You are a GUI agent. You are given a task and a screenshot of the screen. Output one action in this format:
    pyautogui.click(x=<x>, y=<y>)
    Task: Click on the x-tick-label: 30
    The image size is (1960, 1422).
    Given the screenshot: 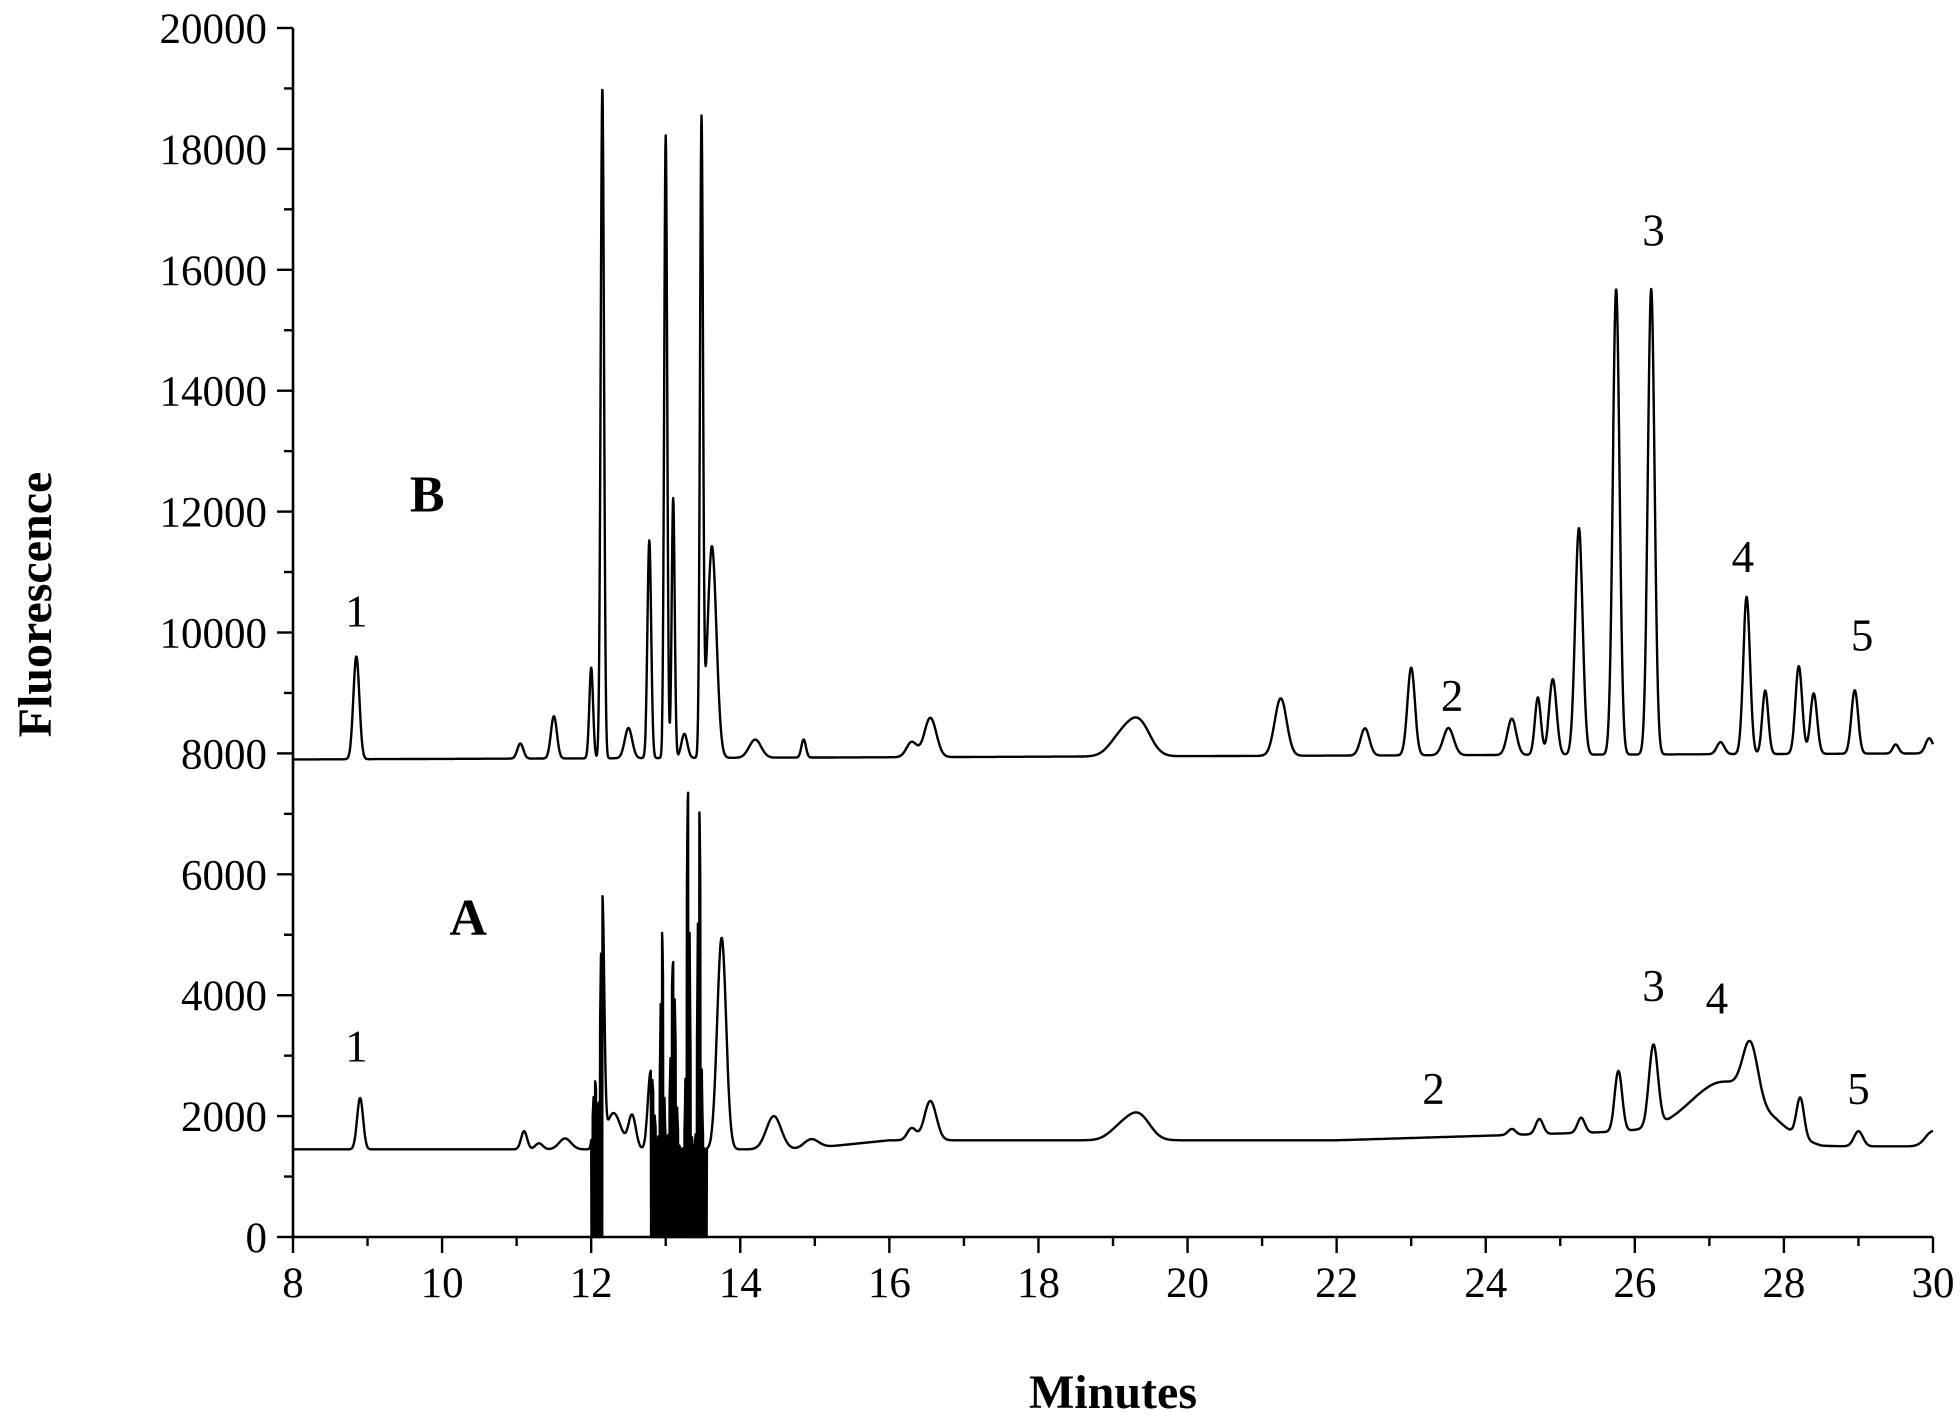 What is the action you would take?
    pyautogui.click(x=1933, y=1283)
    